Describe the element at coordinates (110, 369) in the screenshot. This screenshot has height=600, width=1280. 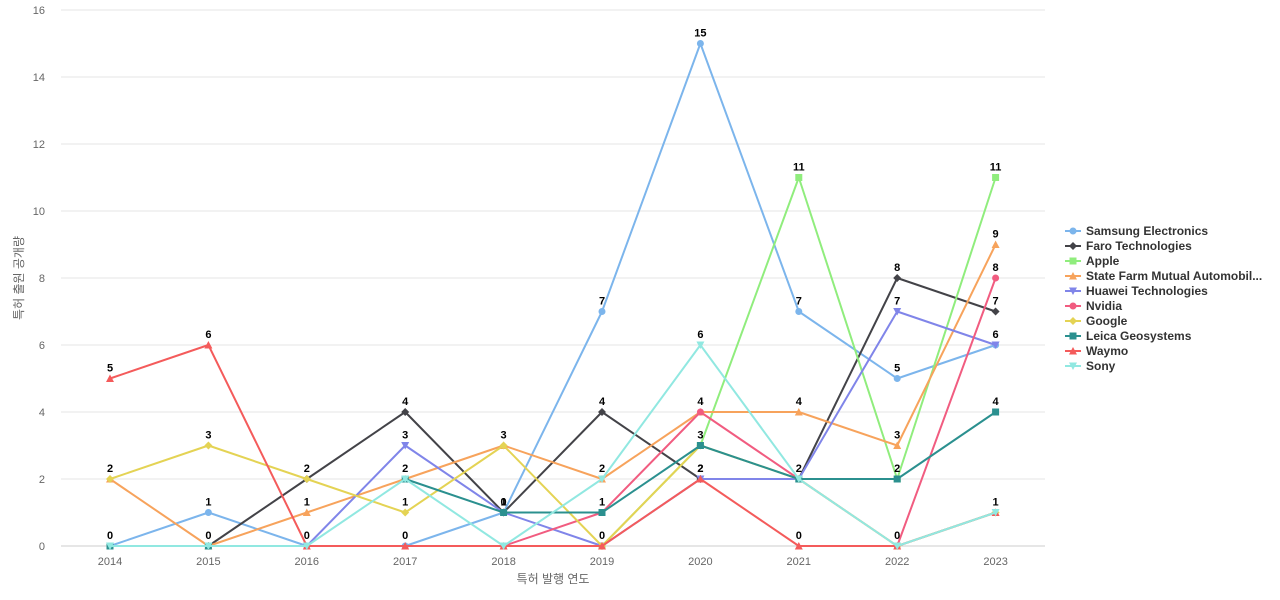
I see `data-label: 5` at that location.